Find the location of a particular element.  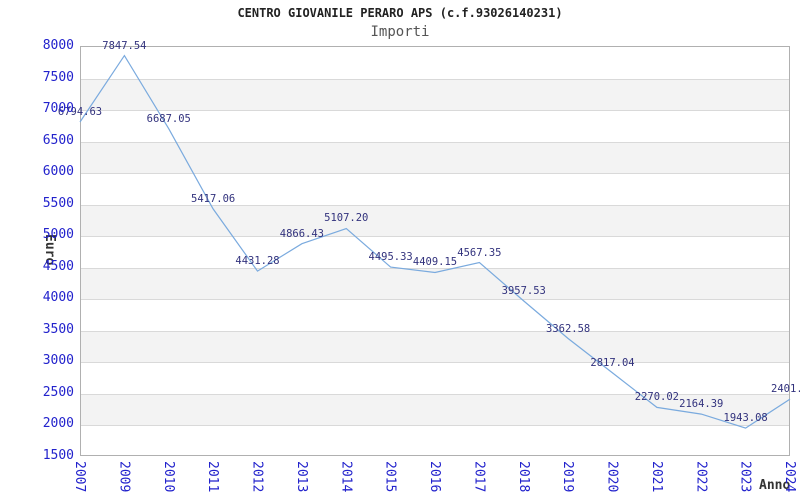

y-tick-label: 6500 is located at coordinates (58, 140).